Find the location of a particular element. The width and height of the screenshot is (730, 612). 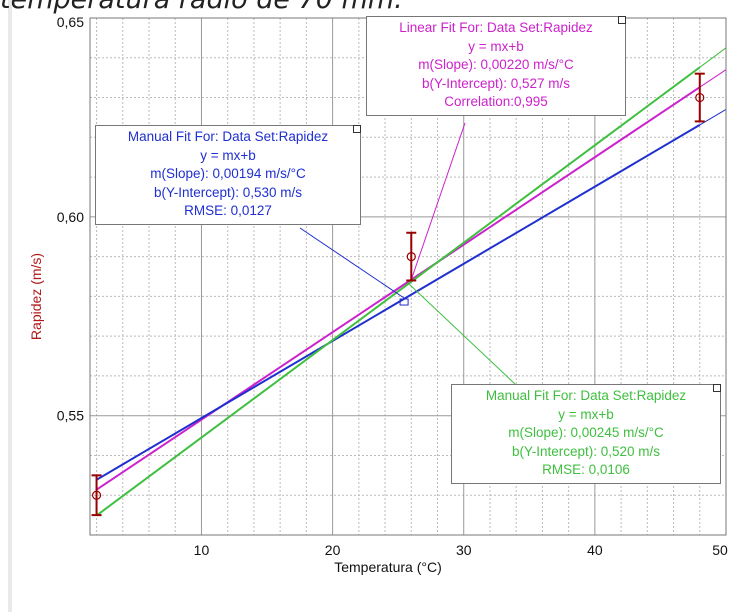

y-tick-label: 0,60 is located at coordinates (70, 217).